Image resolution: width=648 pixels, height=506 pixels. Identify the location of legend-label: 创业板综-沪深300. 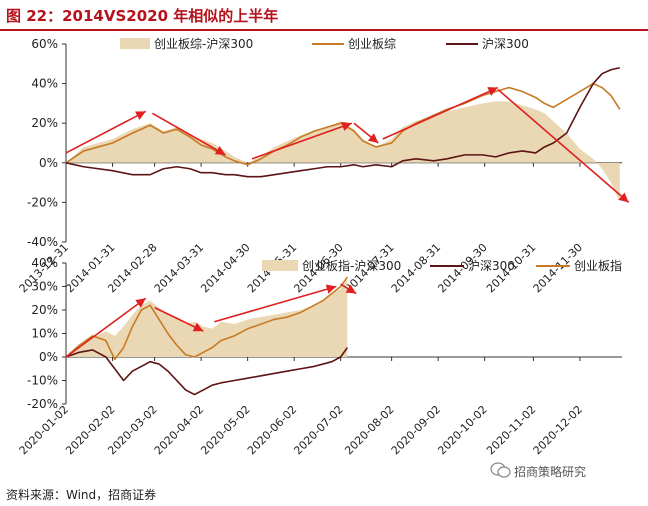
(203, 44).